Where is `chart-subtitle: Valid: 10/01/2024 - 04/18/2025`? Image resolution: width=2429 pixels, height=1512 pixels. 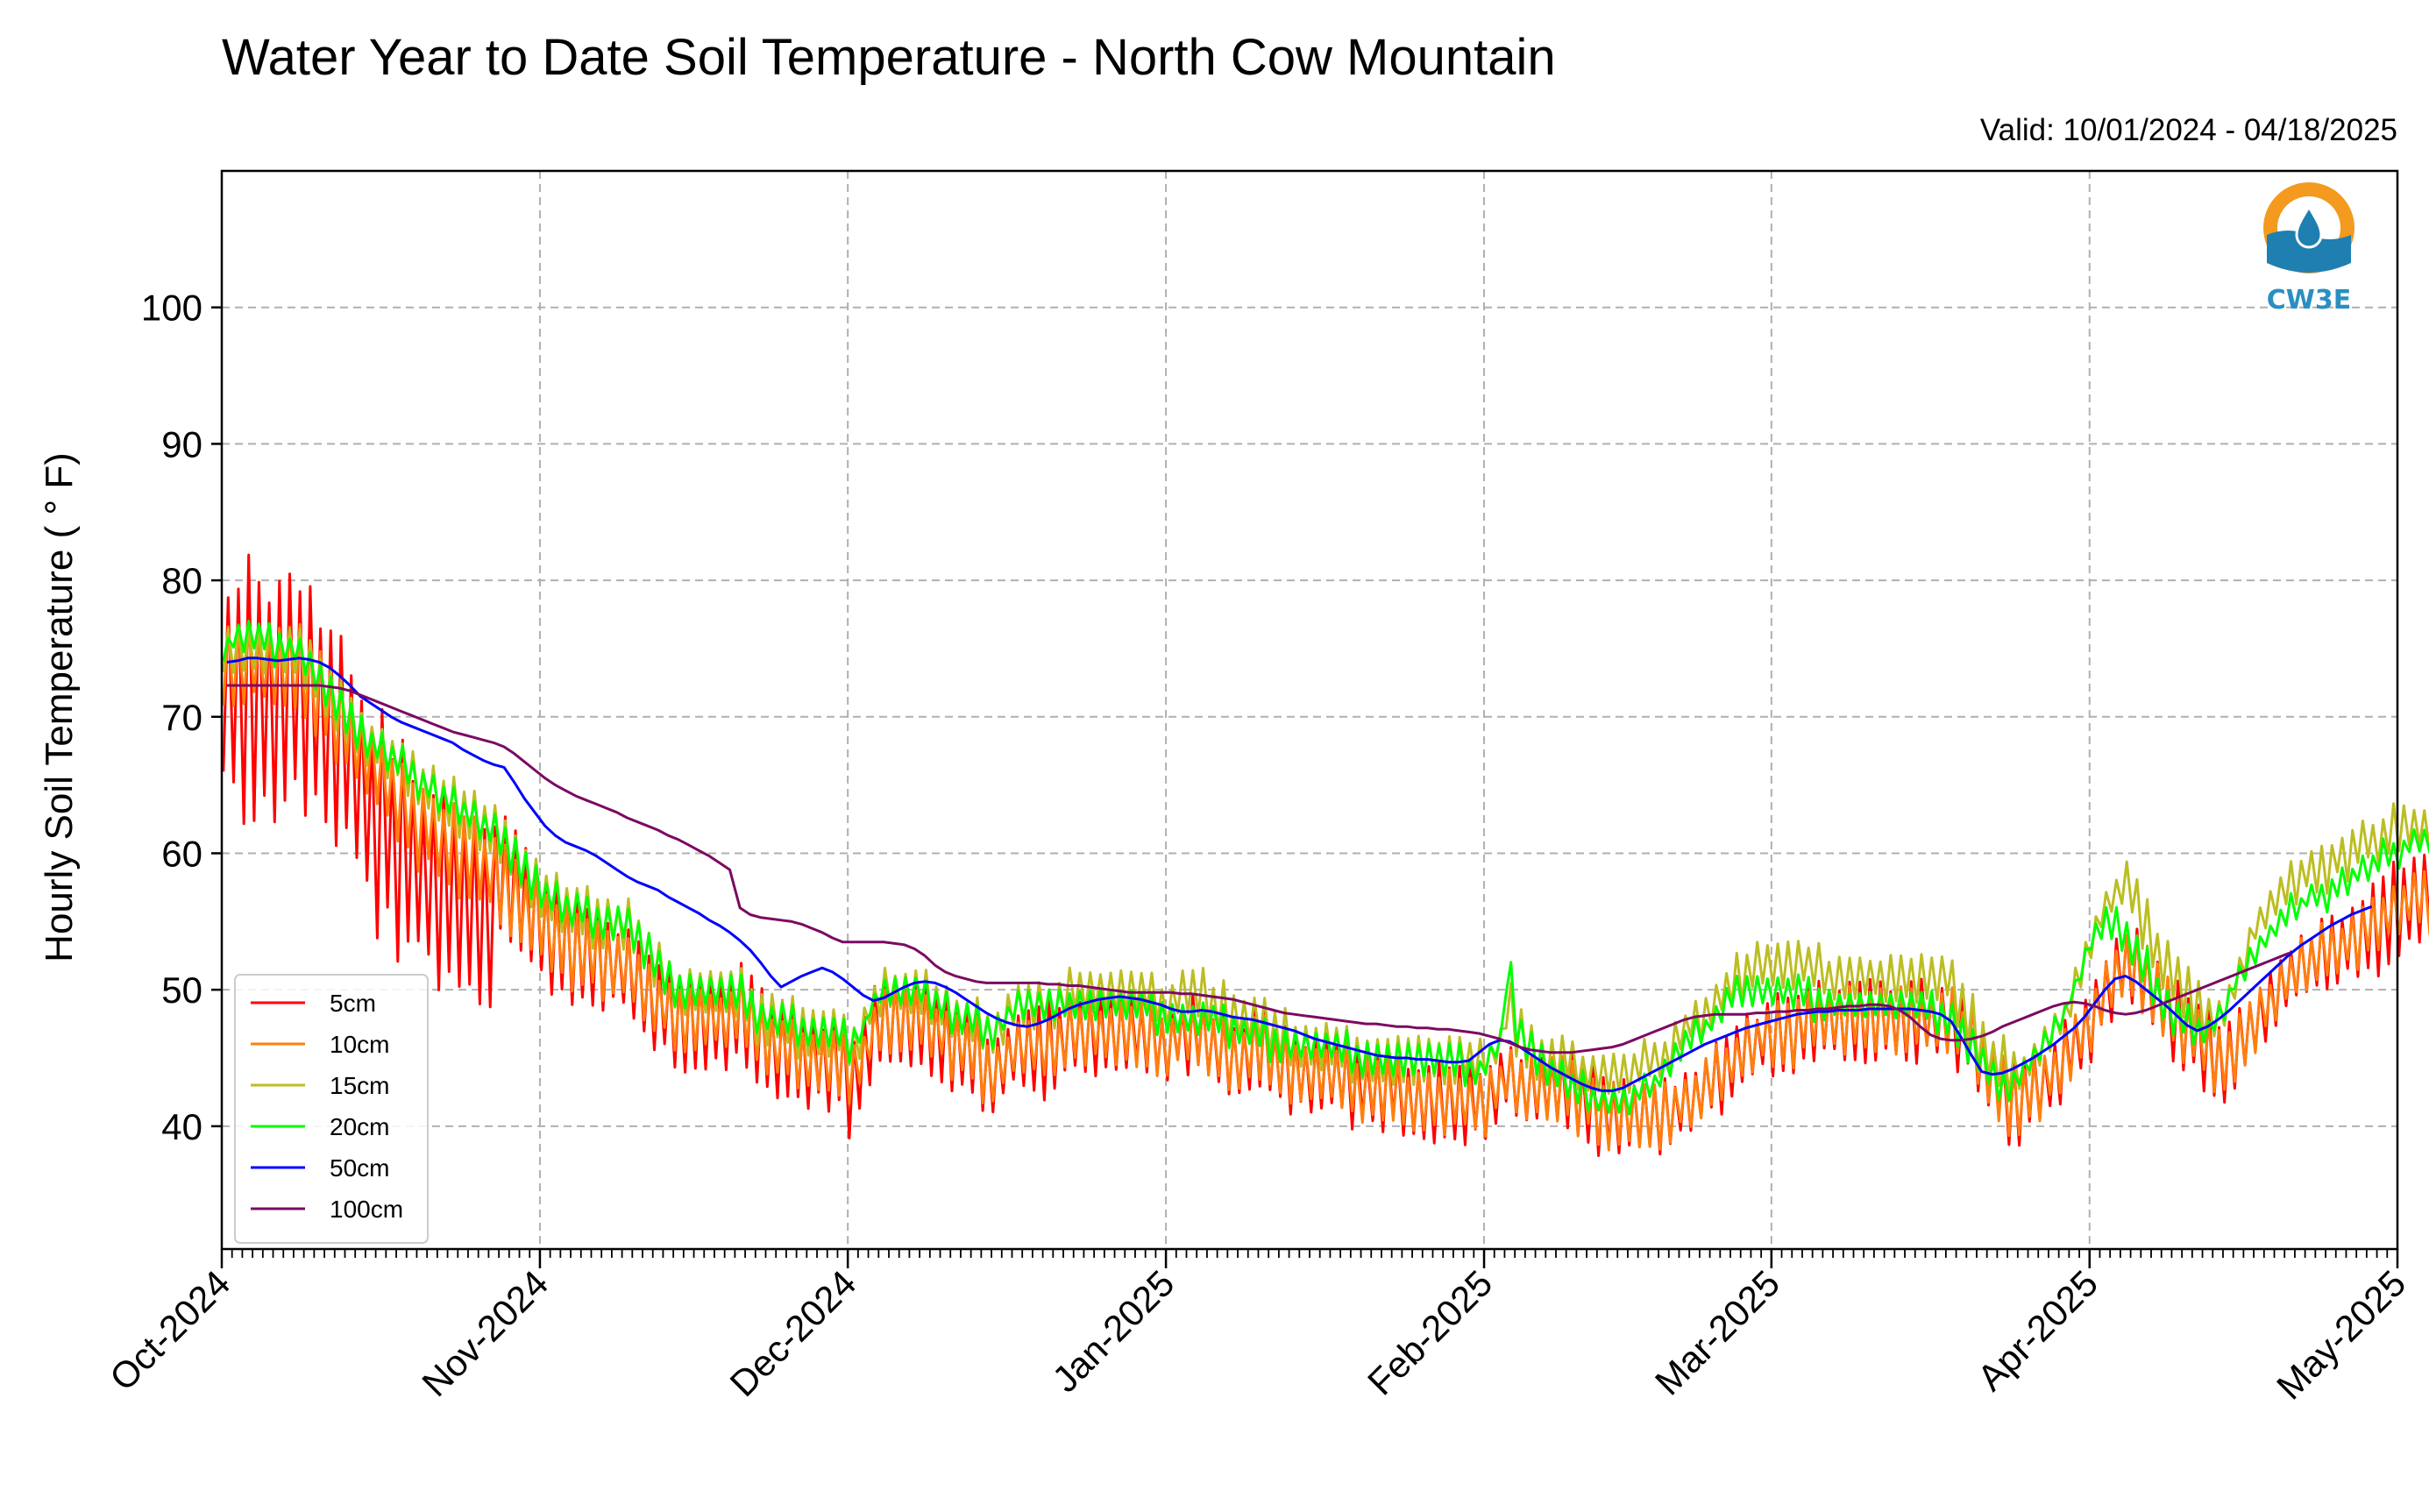 chart-subtitle: Valid: 10/01/2024 - 04/18/2025 is located at coordinates (2188, 130).